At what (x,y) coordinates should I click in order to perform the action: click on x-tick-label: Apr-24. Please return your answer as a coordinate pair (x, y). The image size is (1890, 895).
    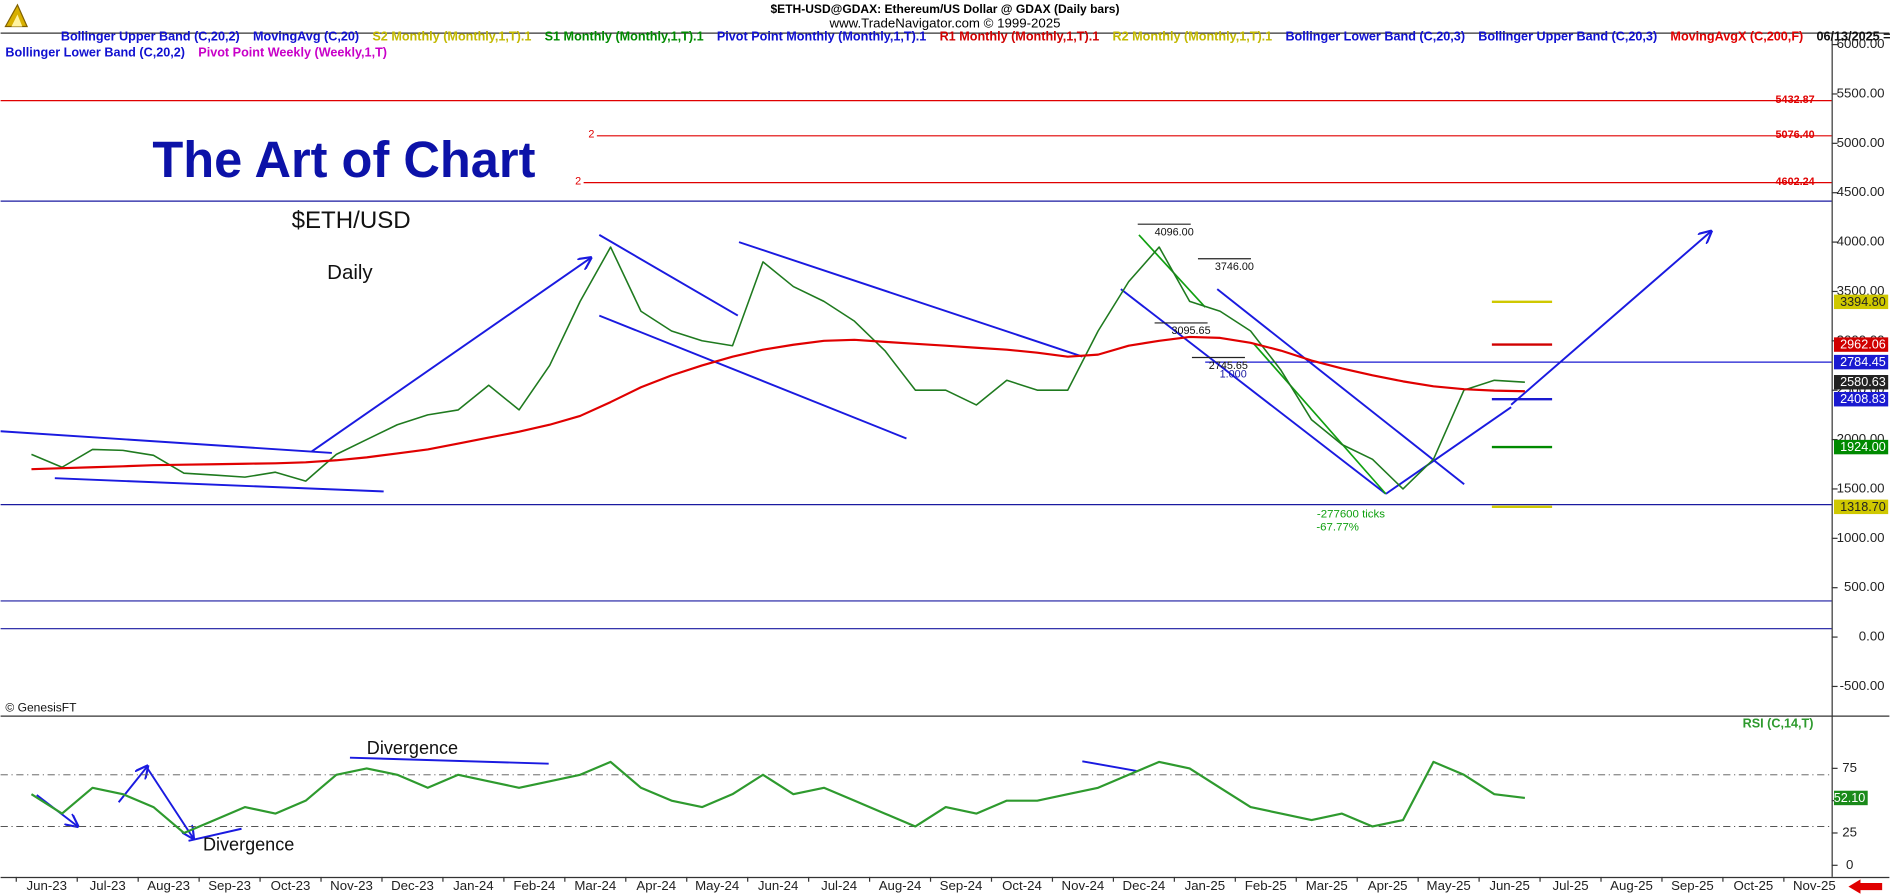
    Looking at the image, I should click on (656, 885).